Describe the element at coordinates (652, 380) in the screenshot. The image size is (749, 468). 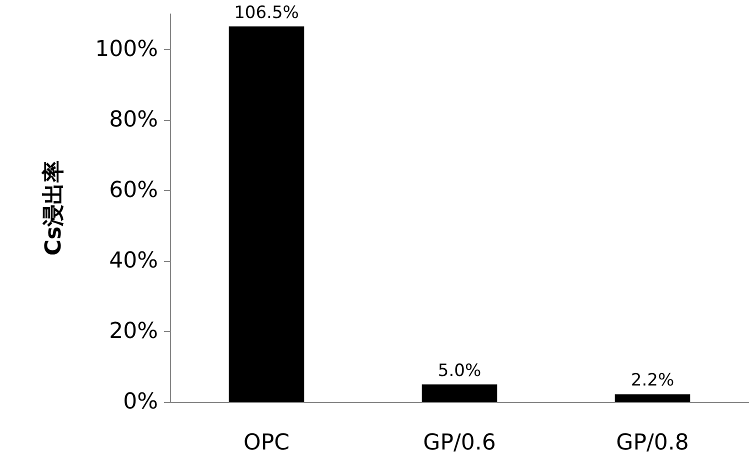
I see `data-label: 2.2%` at that location.